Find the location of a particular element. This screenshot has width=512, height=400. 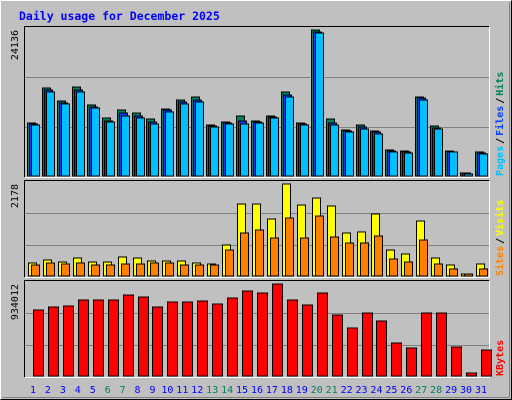

x-tick-label: 20 is located at coordinates (317, 390).